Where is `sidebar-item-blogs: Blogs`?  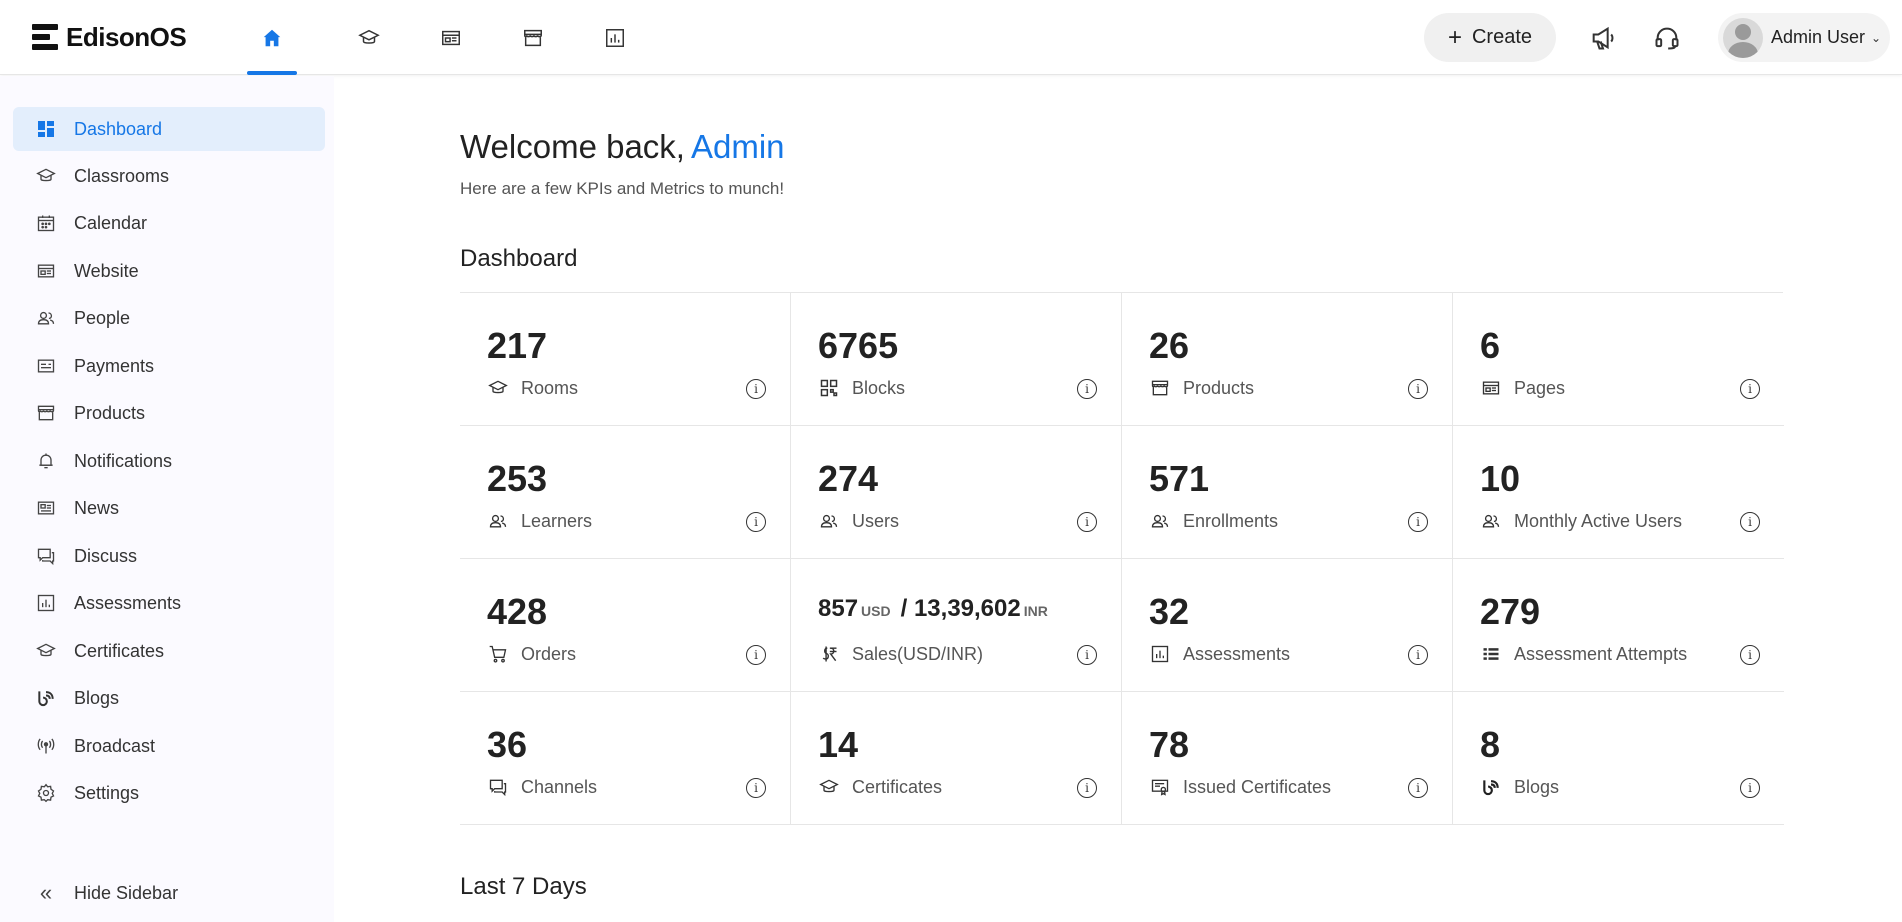
sidebar-item-blogs: Blogs is located at coordinates (169, 698).